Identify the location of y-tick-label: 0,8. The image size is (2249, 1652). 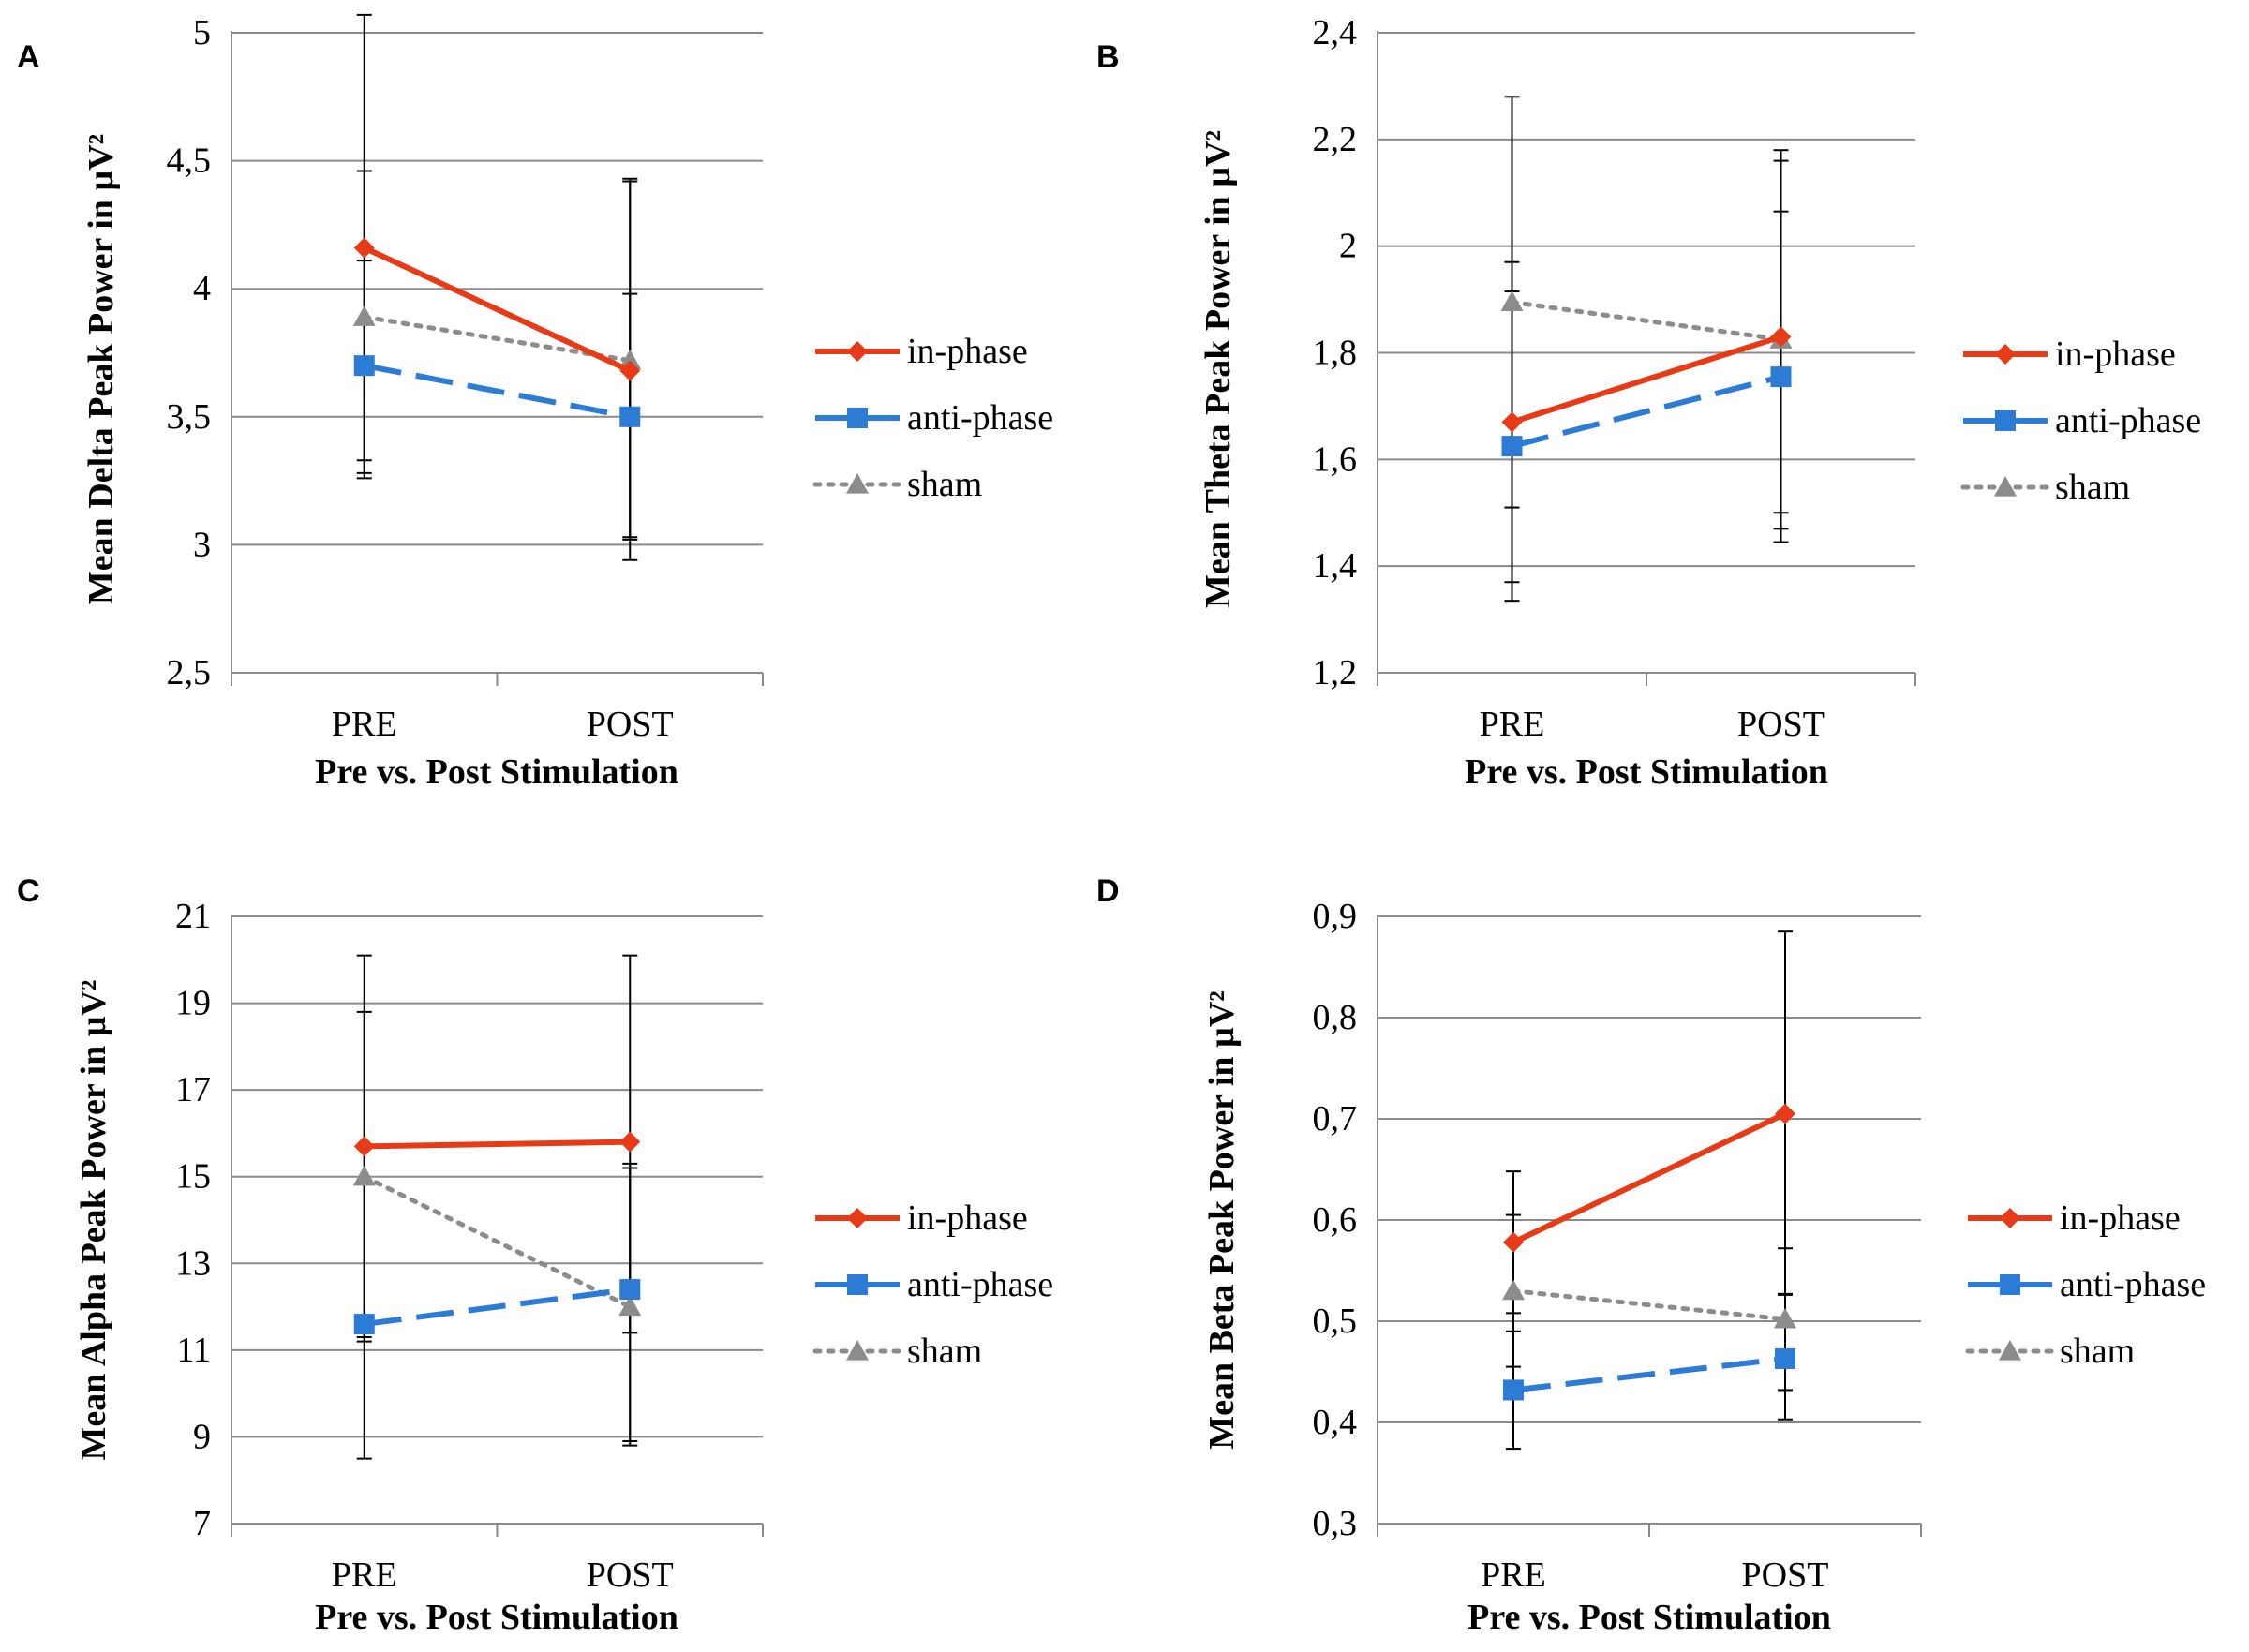
(1336, 1017).